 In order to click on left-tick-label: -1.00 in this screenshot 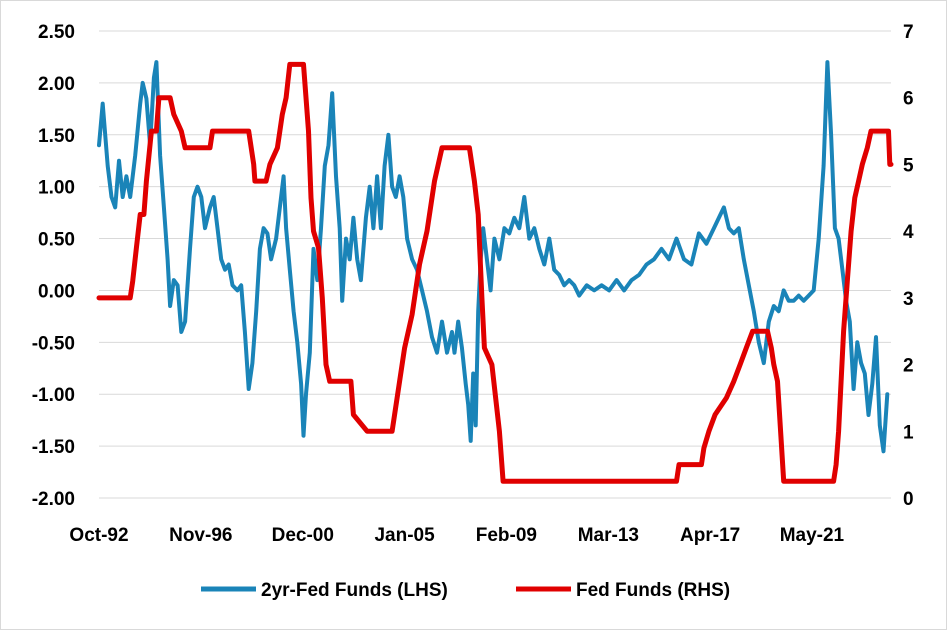, I will do `click(53, 395)`.